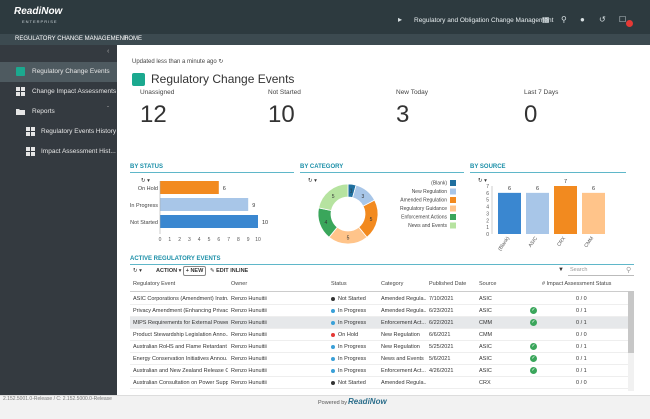  What do you see at coordinates (602, 19) in the screenshot?
I see `history-icon: ↺` at bounding box center [602, 19].